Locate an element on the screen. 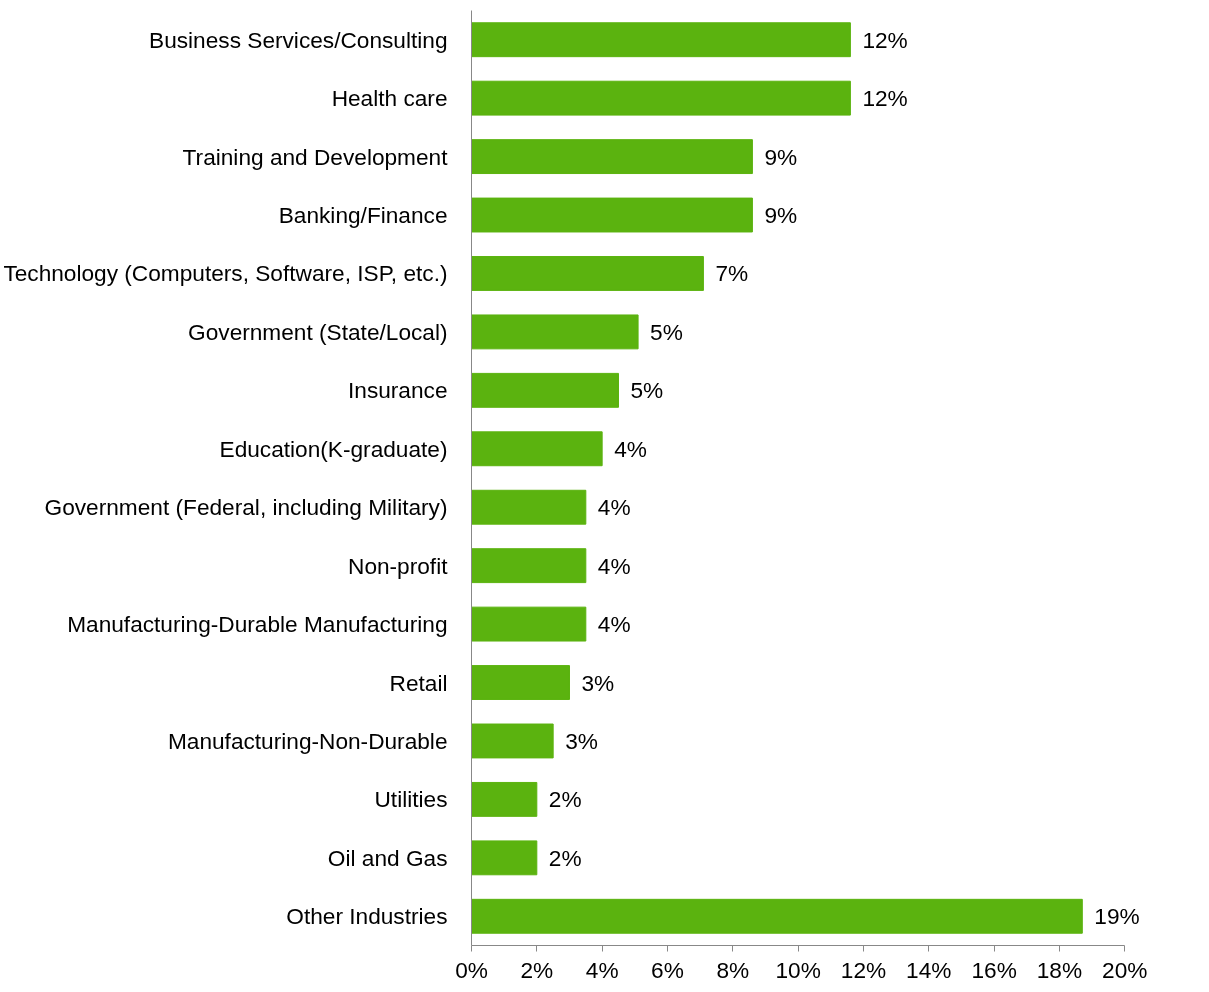 Image resolution: width=1209 pixels, height=992 pixels. y-tick-label: Government (State/Local) is located at coordinates (318, 331).